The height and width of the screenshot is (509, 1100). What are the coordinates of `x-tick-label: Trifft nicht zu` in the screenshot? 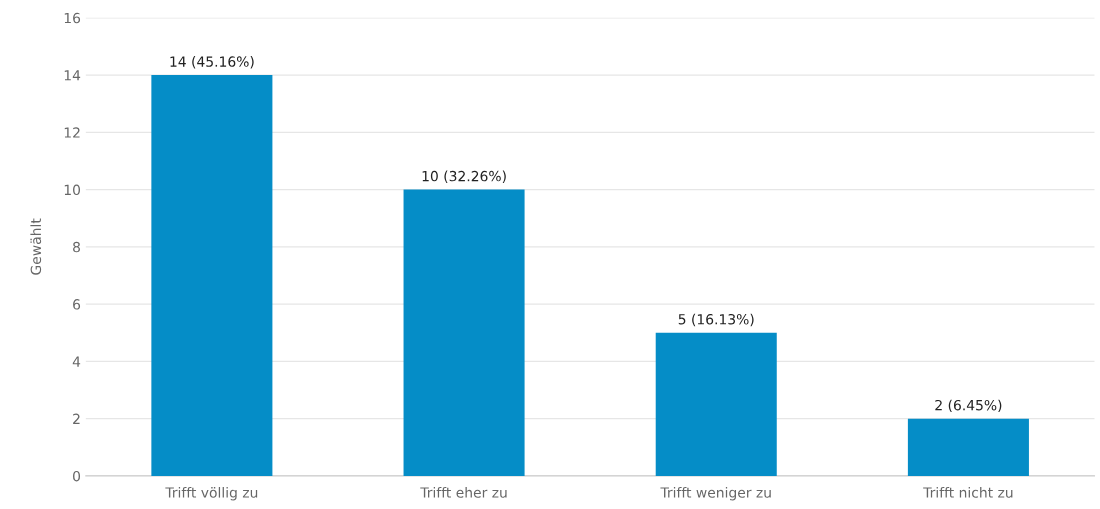 It's located at (968, 492).